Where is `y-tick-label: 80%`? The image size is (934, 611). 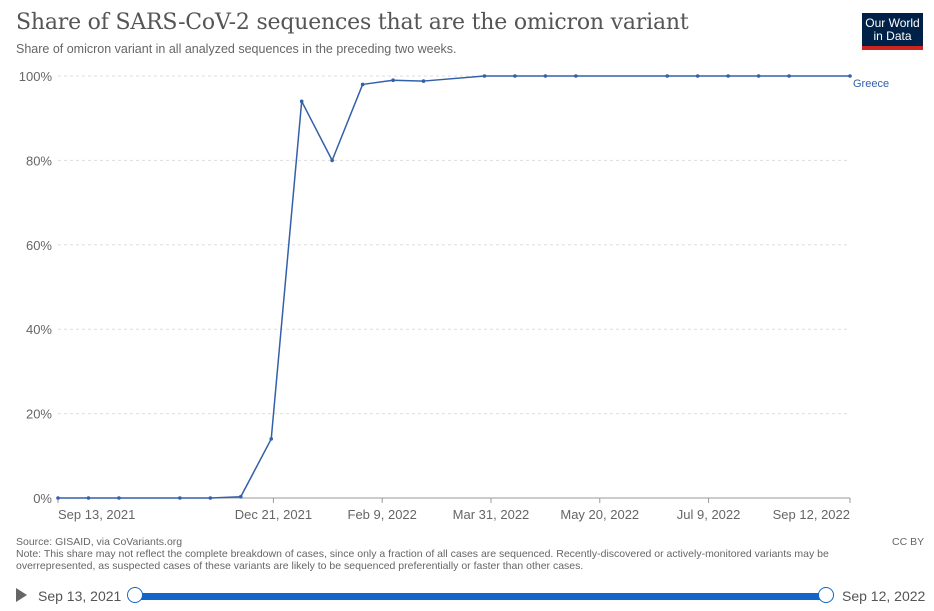
y-tick-label: 80% is located at coordinates (39, 160).